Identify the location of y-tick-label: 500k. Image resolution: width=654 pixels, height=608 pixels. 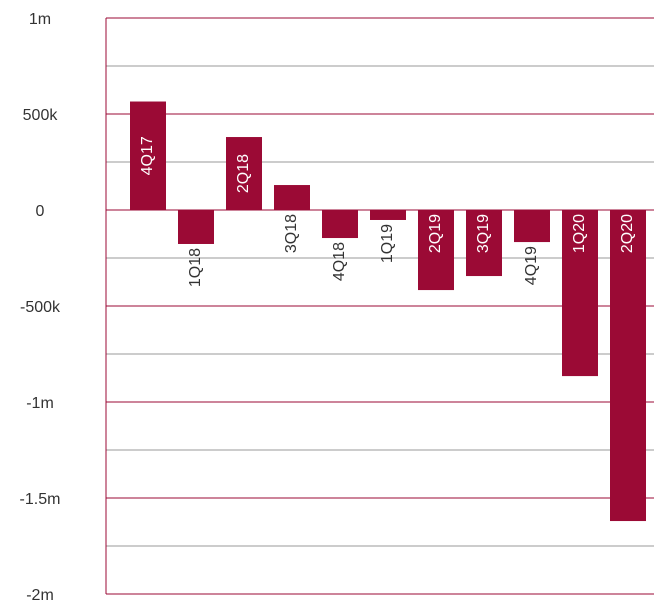
(41, 115).